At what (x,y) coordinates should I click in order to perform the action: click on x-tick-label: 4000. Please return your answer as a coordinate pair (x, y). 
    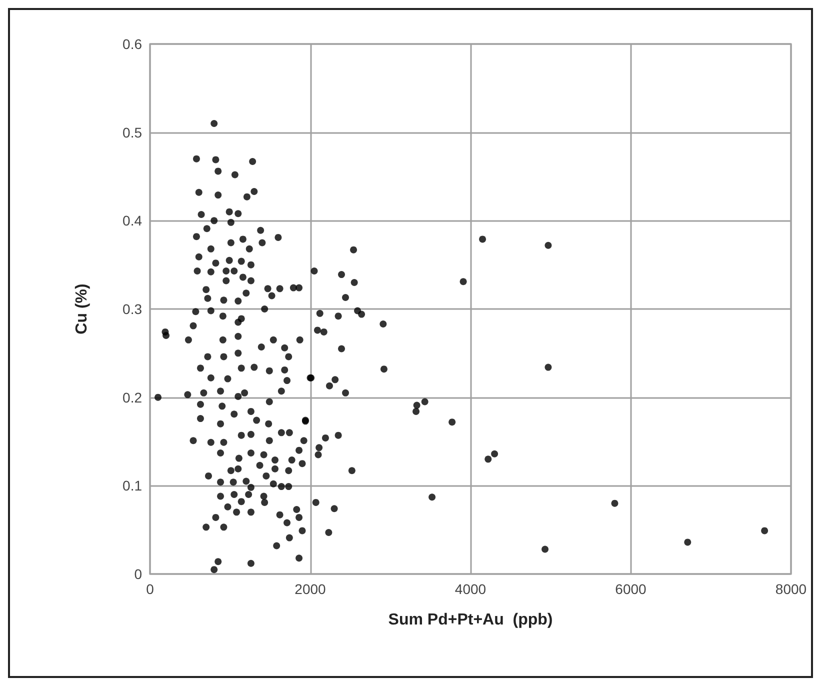
    Looking at the image, I should click on (470, 589).